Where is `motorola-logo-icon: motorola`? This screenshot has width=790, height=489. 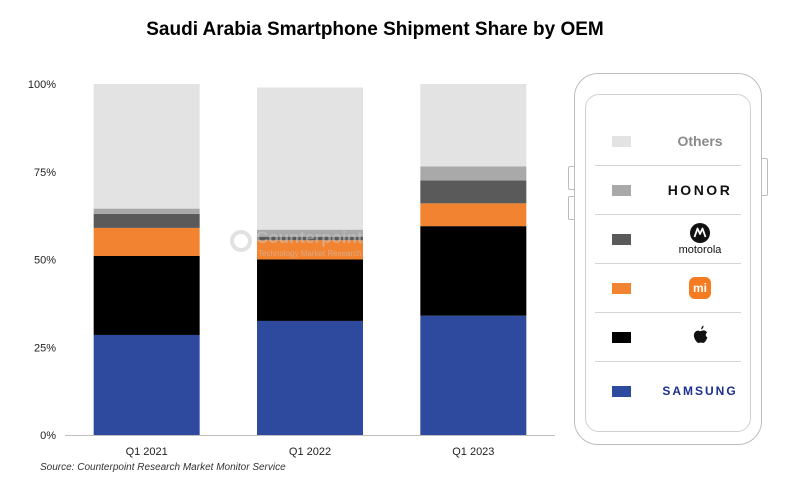 motorola-logo-icon: motorola is located at coordinates (700, 239).